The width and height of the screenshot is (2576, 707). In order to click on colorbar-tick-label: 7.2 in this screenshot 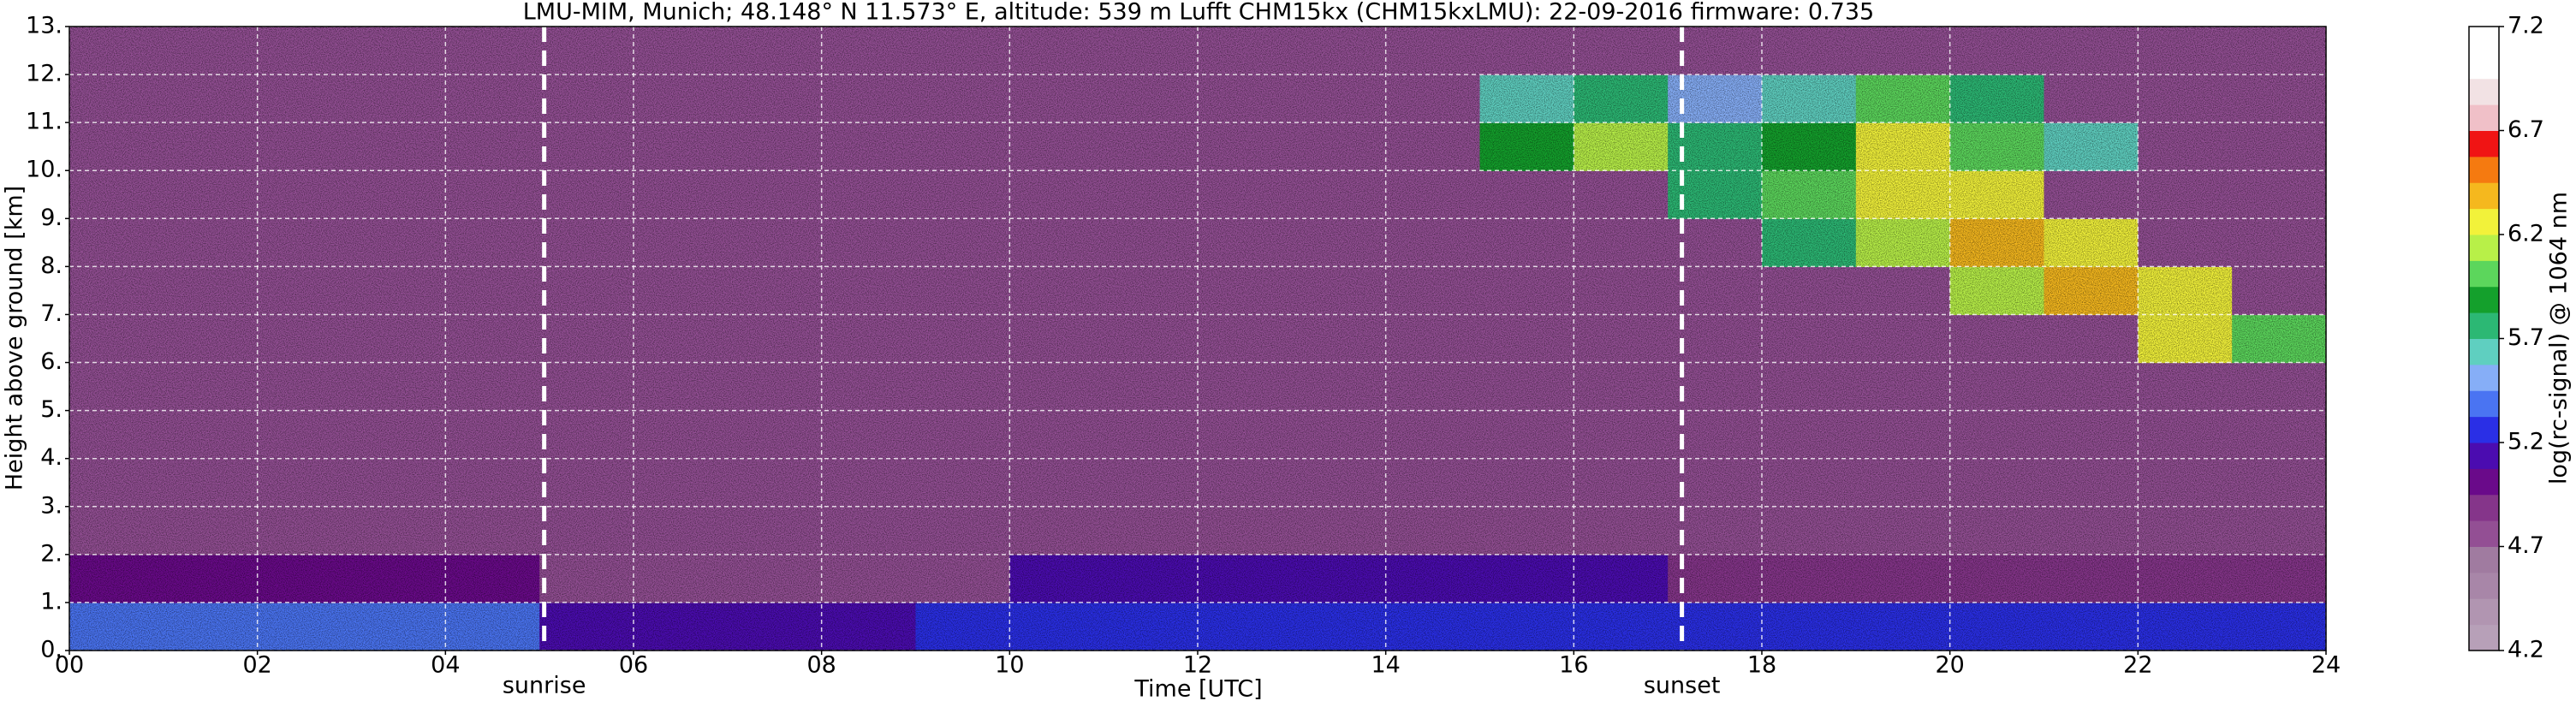, I will do `click(2526, 26)`.